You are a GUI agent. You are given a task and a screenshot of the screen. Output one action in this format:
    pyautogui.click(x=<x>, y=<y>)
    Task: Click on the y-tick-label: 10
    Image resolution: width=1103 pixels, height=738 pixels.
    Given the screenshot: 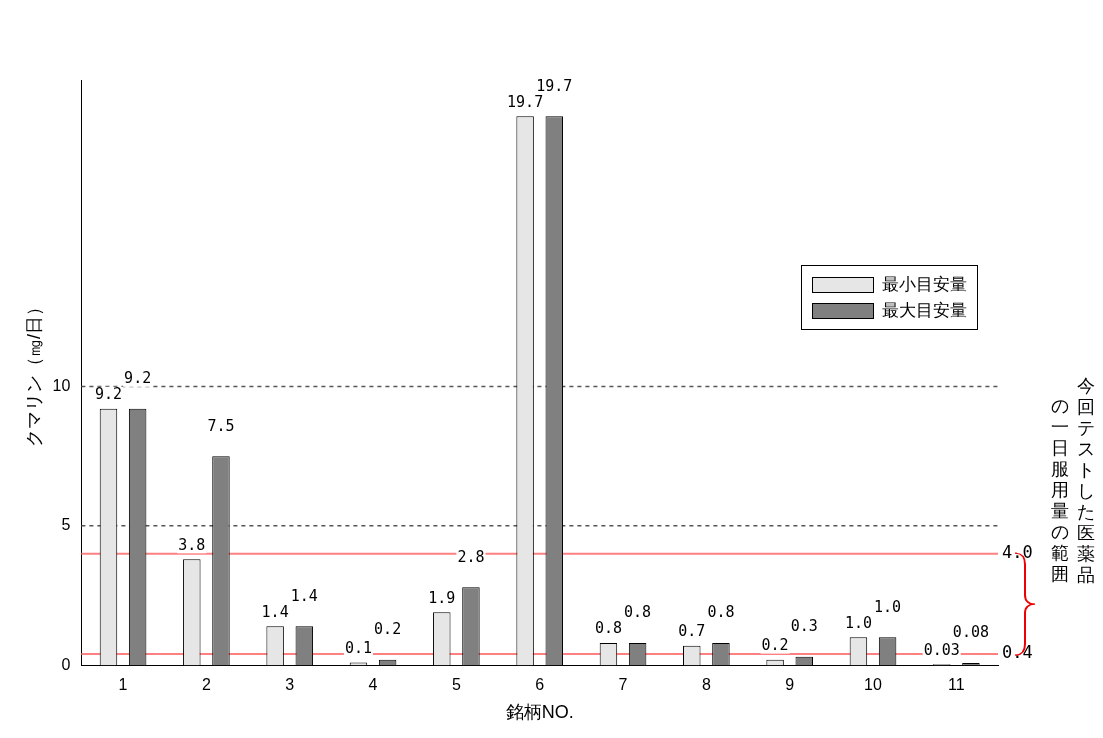 What is the action you would take?
    pyautogui.click(x=61, y=385)
    